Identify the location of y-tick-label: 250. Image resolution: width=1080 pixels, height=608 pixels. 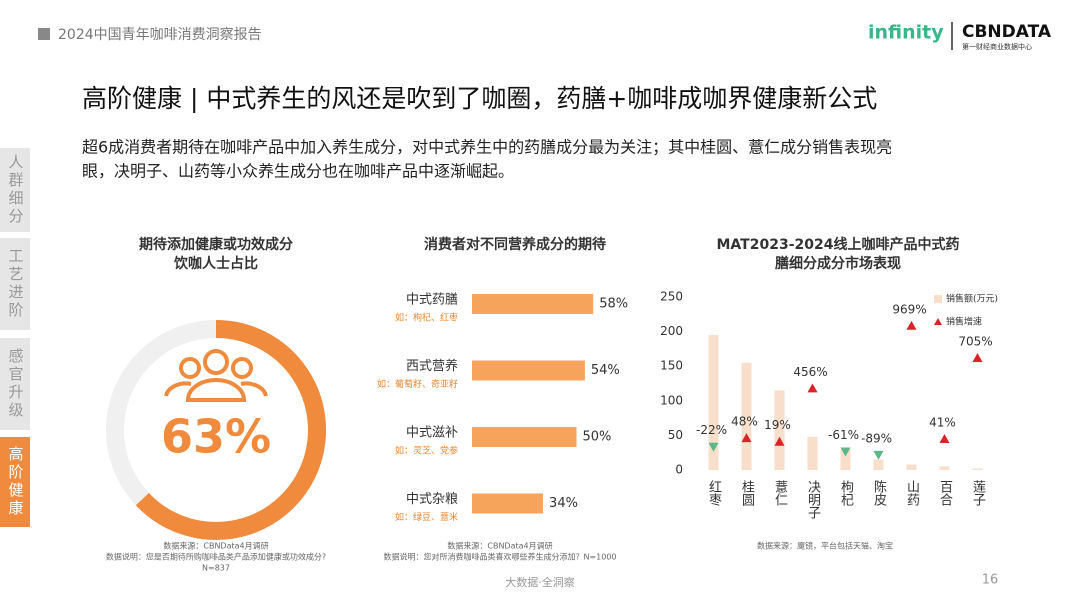
(671, 297).